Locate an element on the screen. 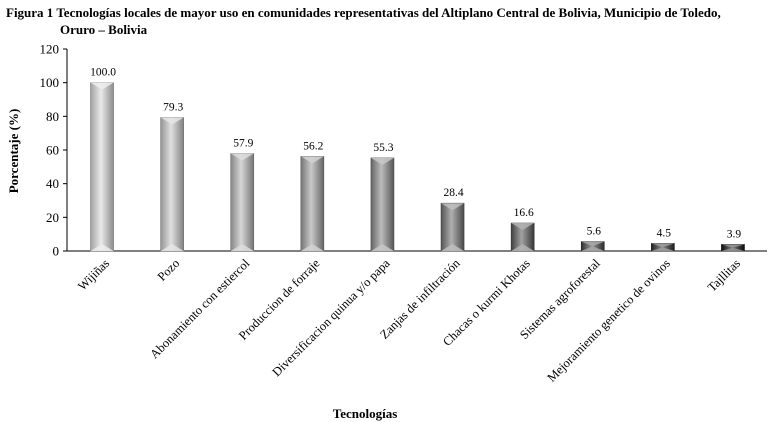 This screenshot has width=768, height=422. y-tick-label: 80 is located at coordinates (52, 116).